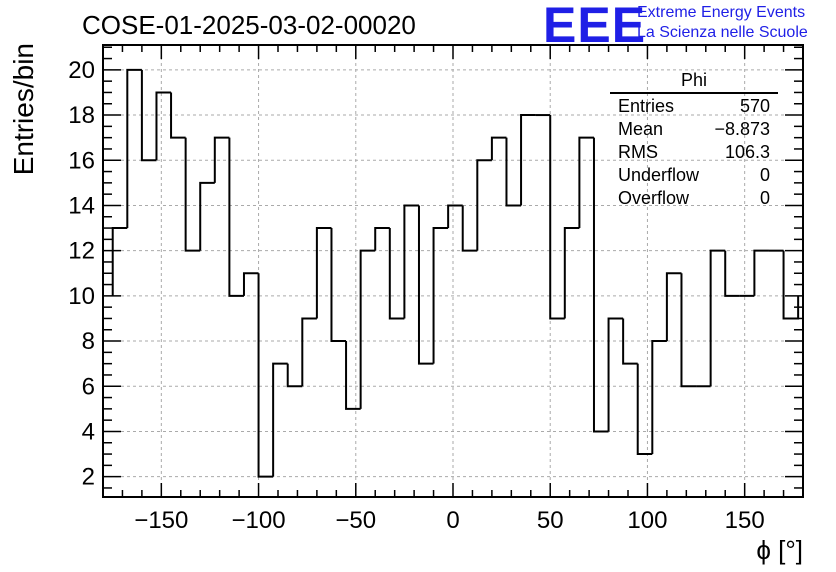 This screenshot has height=572, width=836. What do you see at coordinates (81, 296) in the screenshot?
I see `y-tick-label: 10` at bounding box center [81, 296].